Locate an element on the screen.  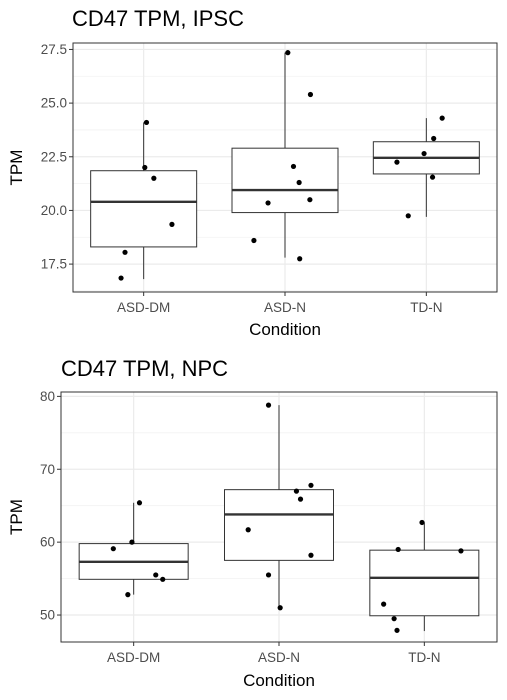
y-tick-label: 20.0 is located at coordinates (54, 210).